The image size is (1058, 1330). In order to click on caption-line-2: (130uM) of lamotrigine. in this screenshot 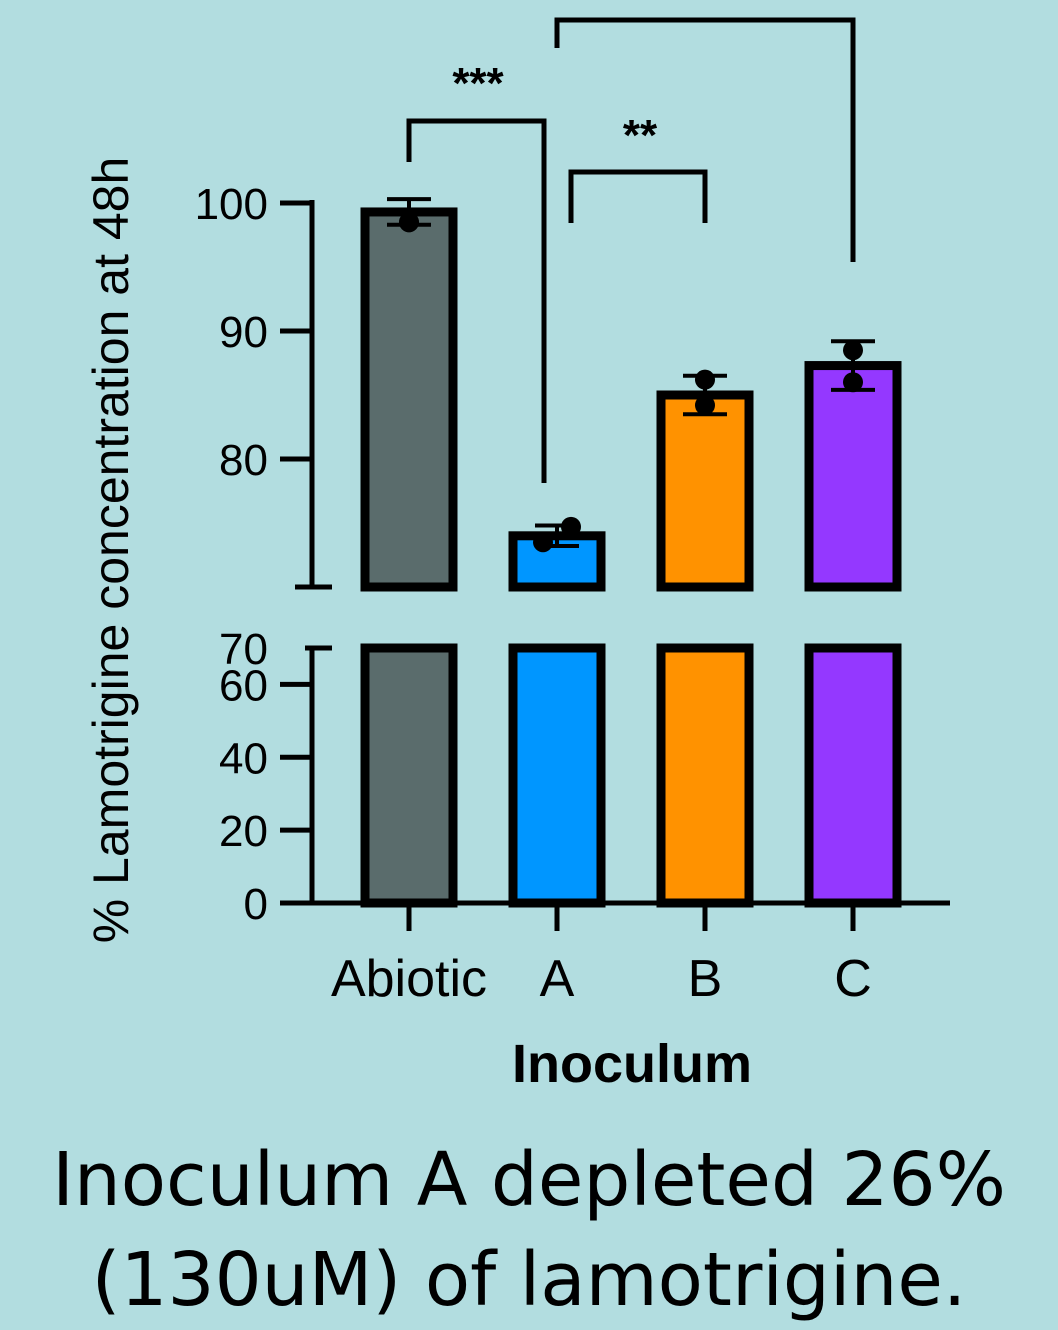, I will do `click(529, 1280)`.